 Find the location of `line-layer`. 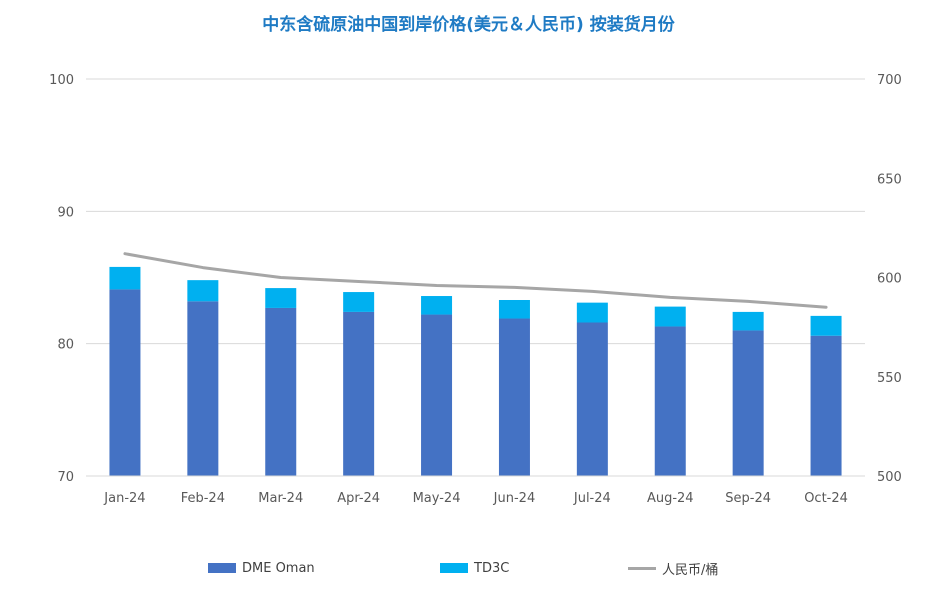

line-layer is located at coordinates (475, 280).